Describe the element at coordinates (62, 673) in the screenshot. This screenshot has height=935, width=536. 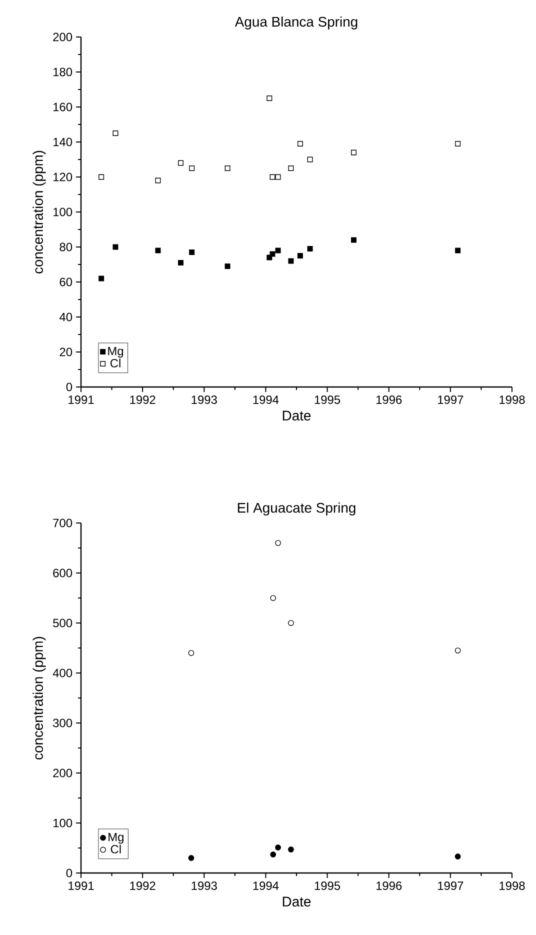
I see `y-tick-label: 400` at that location.